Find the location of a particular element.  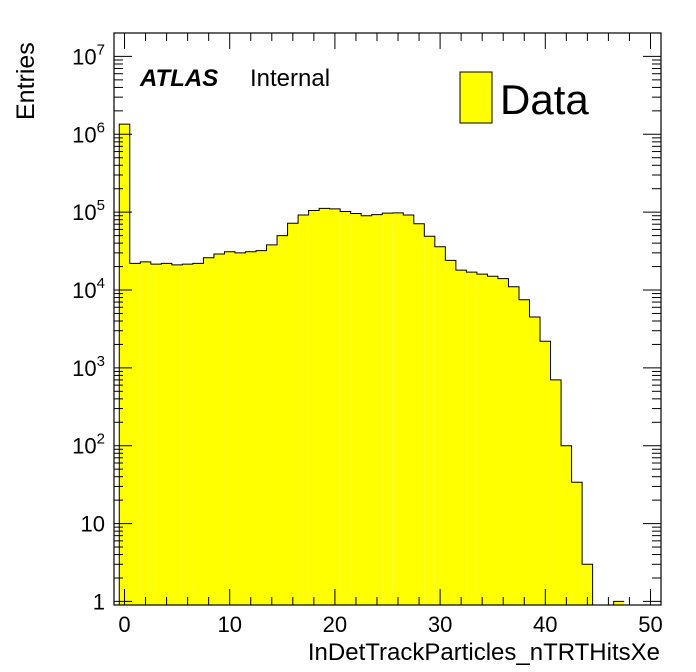

y-tick-labels: 1 10 10² 10³ 10⁴ 10⁵ 10⁶ 10⁷ is located at coordinates (88, 327).